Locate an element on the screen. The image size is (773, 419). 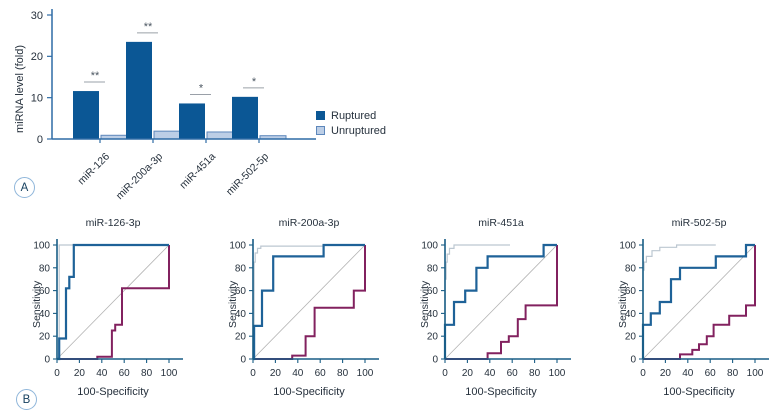
bar-unruptured is located at coordinates (220, 135).